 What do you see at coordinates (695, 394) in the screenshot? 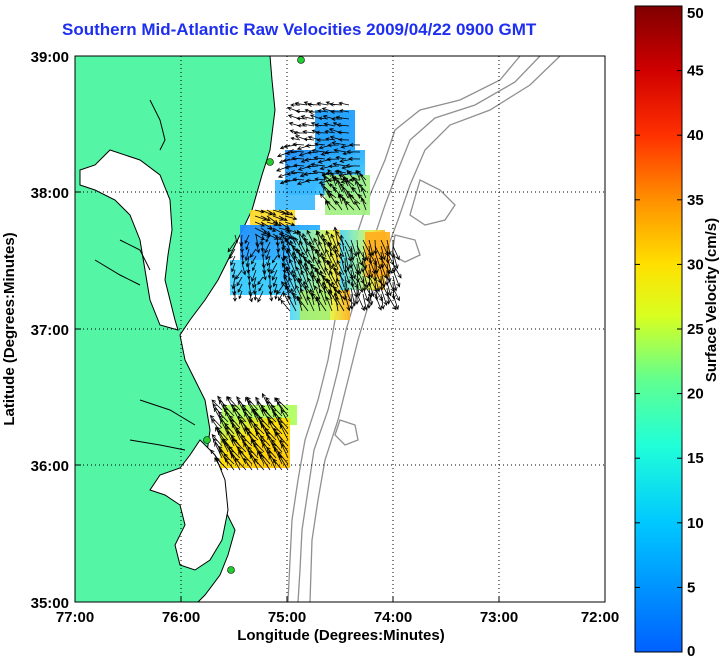
I see `colorbar-tick-label: 20` at bounding box center [695, 394].